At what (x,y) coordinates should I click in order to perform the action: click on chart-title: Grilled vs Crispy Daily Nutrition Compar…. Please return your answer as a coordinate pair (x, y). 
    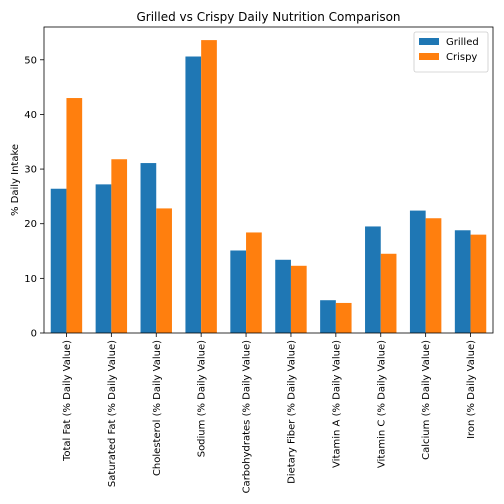
    Looking at the image, I should click on (268, 17).